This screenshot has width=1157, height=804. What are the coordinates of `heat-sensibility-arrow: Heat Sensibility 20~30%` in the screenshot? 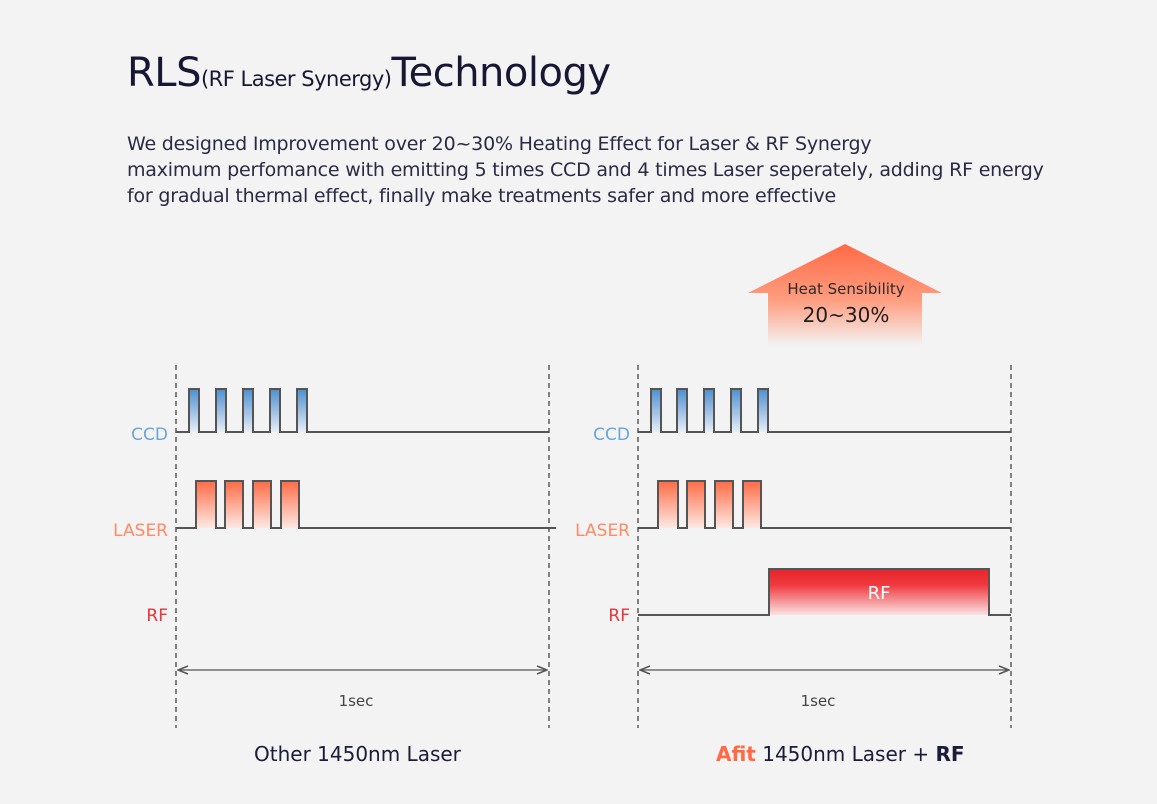 It's located at (845, 295).